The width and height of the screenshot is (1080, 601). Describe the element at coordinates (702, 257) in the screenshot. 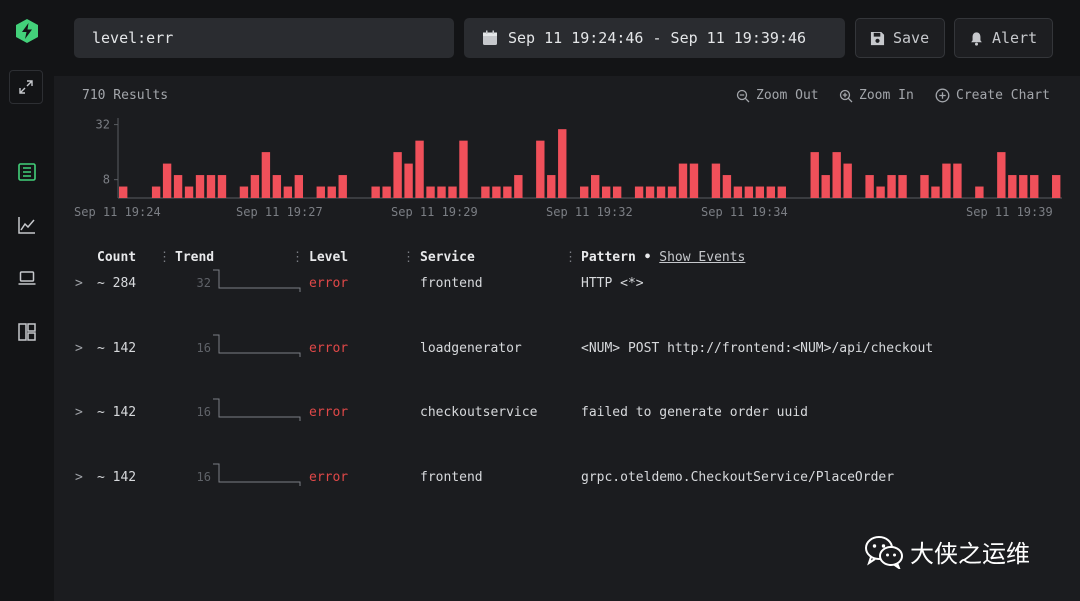

I see `show-events-link: Show Events` at that location.